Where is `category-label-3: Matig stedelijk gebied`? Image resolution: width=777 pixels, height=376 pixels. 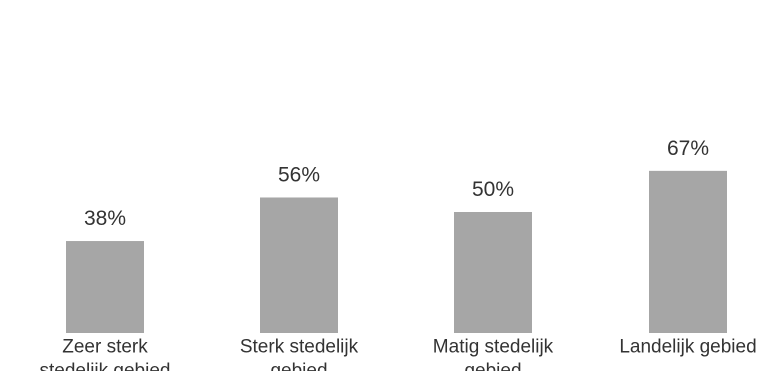 category-label-3: Matig stedelijk gebied is located at coordinates (493, 353).